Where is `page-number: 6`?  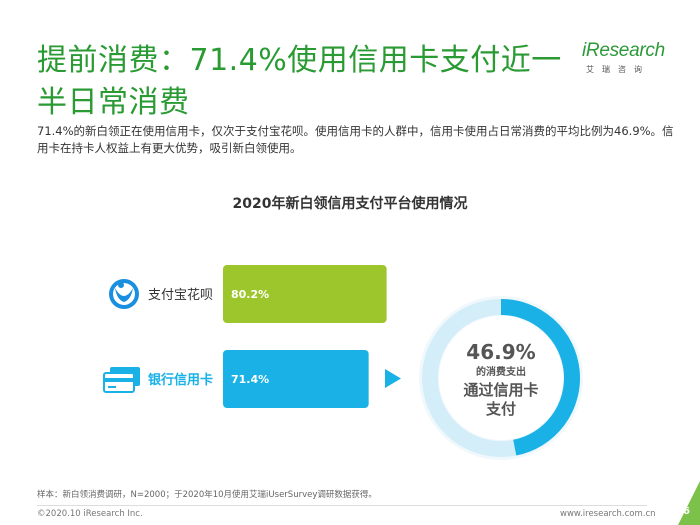
page-number: 6 is located at coordinates (686, 511).